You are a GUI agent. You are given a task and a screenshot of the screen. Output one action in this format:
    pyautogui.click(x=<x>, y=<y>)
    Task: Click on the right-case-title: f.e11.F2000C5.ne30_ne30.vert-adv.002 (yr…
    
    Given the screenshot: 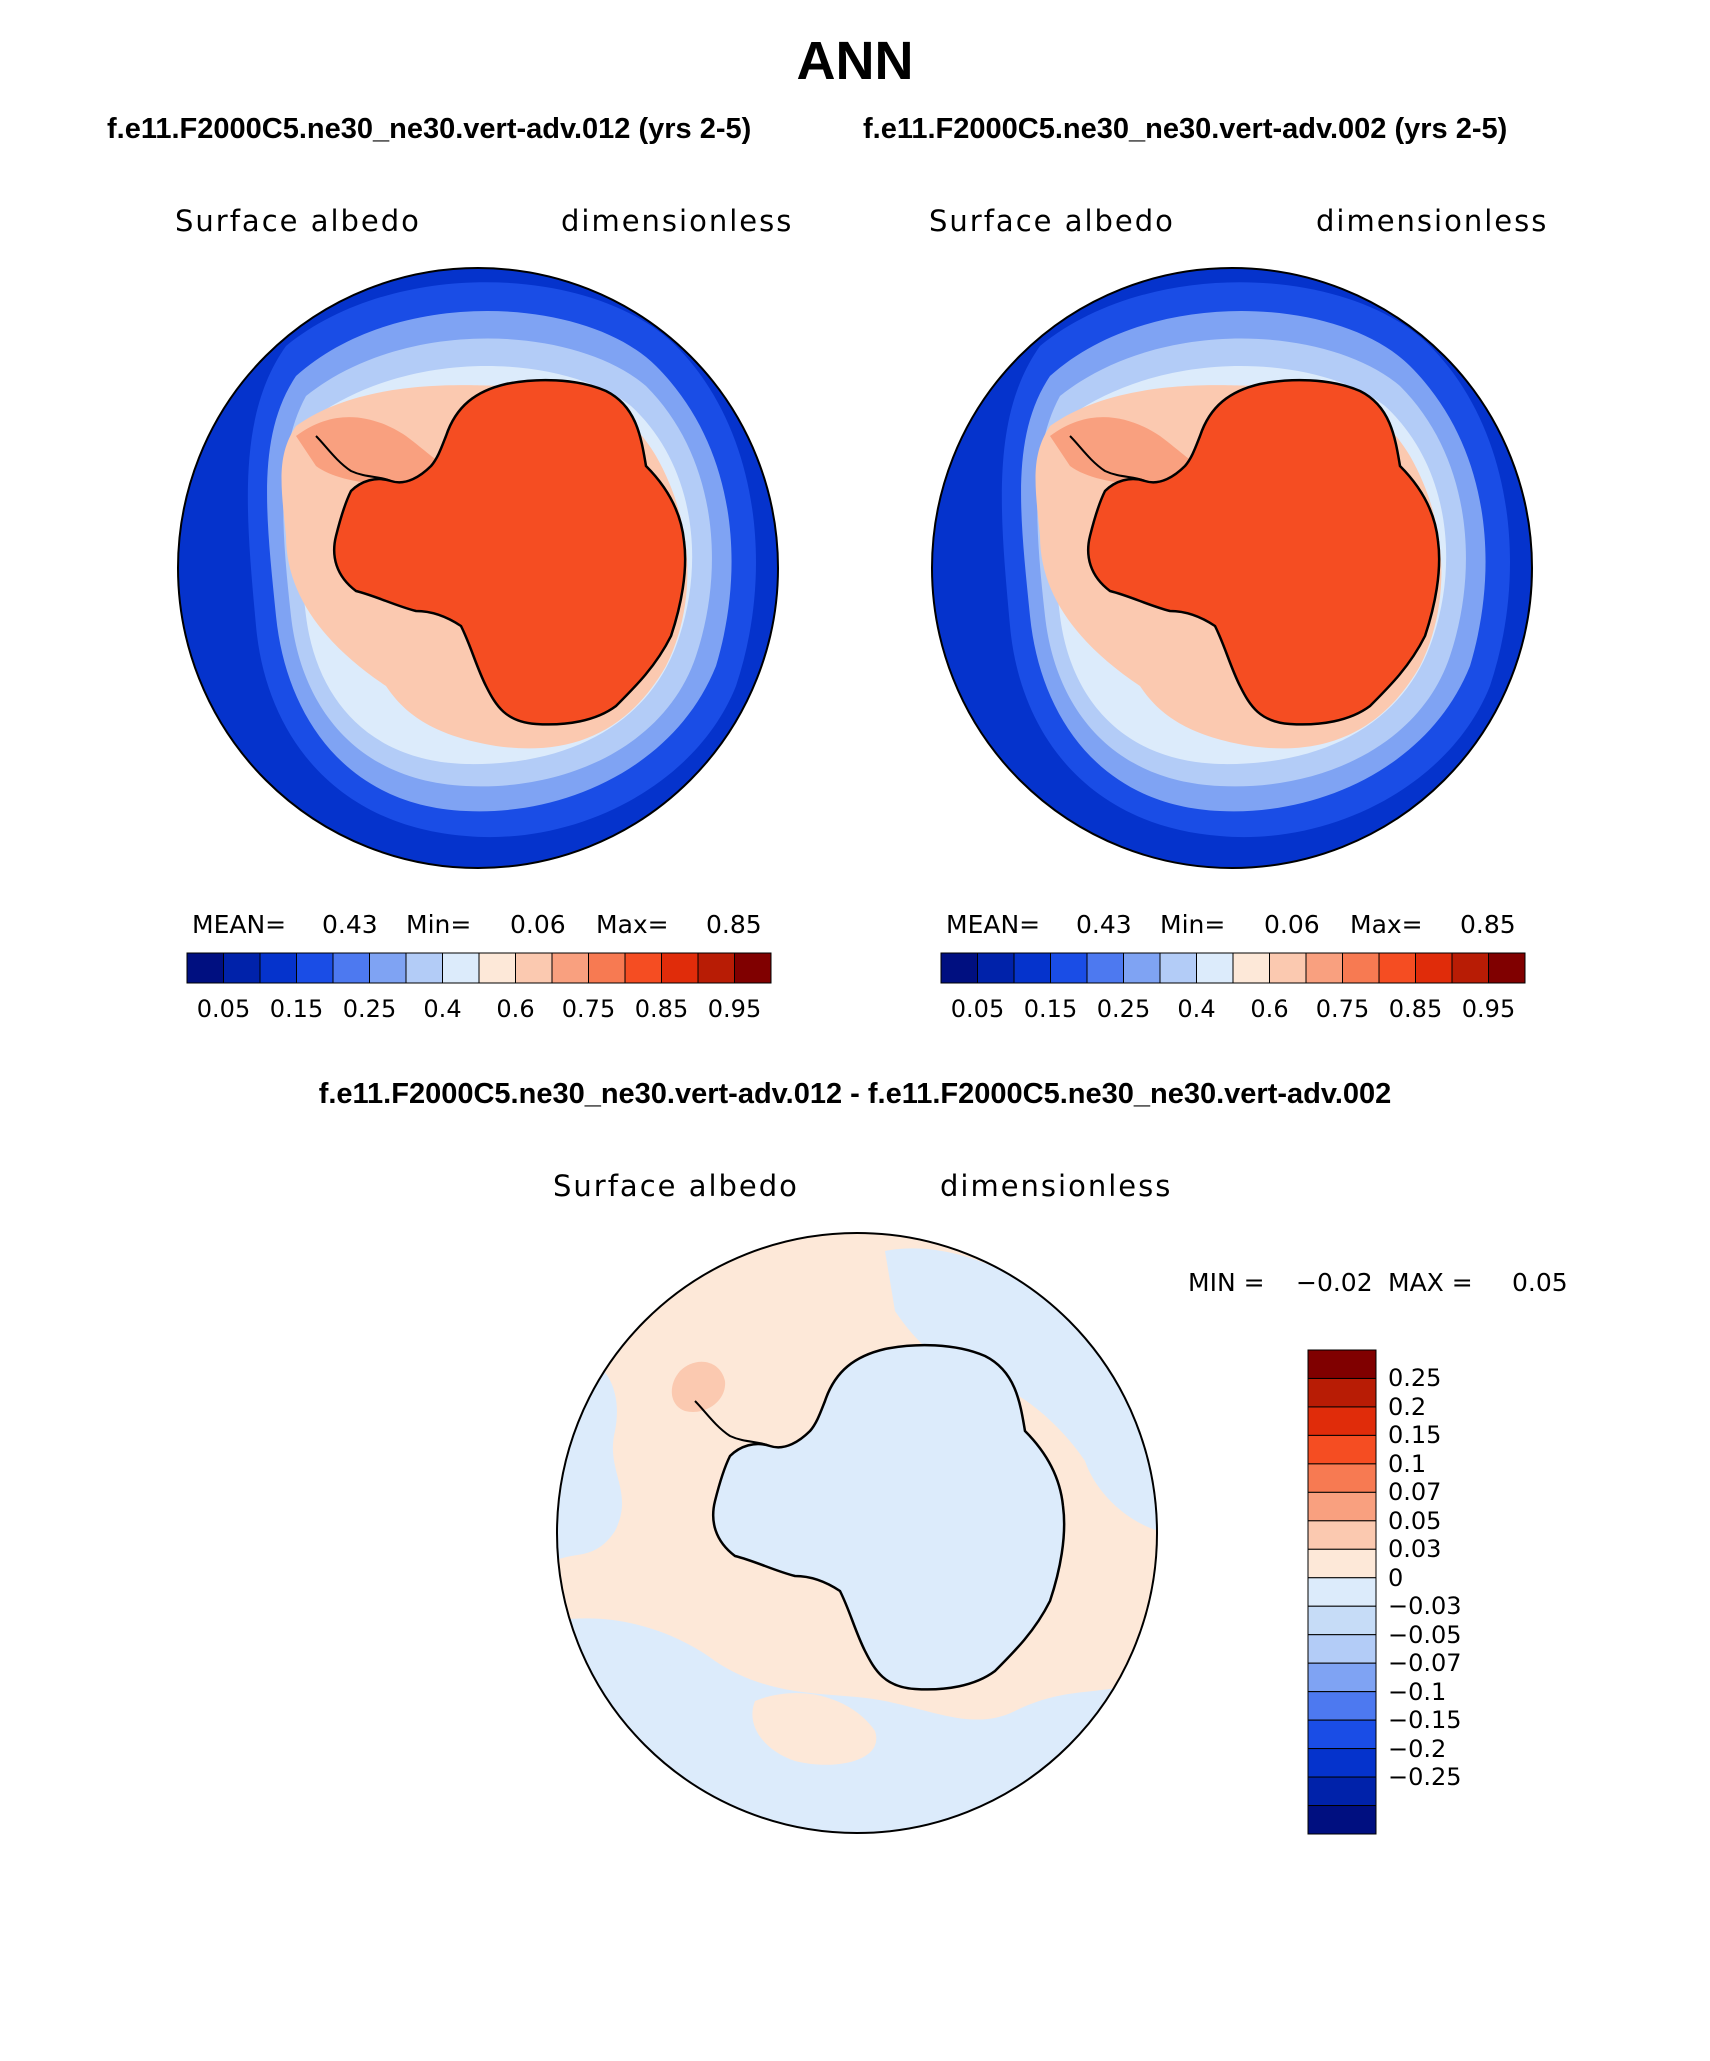 What is the action you would take?
    pyautogui.click(x=1185, y=129)
    